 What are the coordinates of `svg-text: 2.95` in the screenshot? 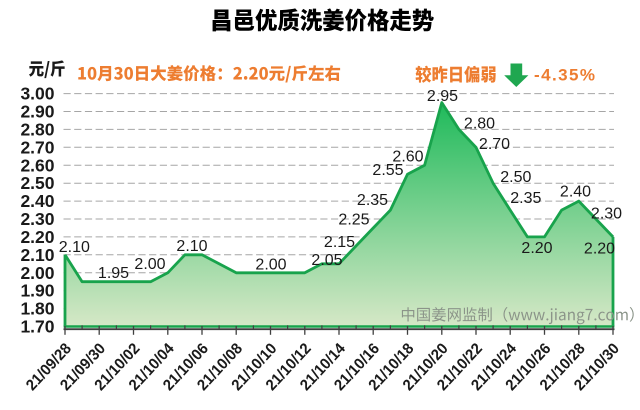 It's located at (442, 96).